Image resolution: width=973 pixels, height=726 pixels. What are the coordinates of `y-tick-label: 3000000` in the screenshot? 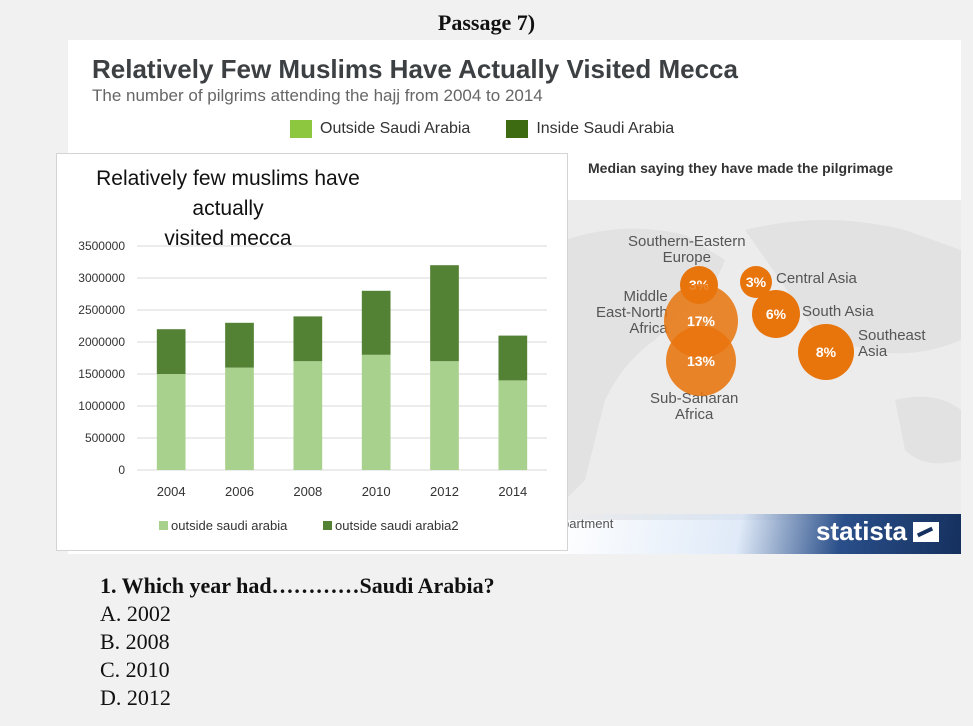 It's located at (101, 278).